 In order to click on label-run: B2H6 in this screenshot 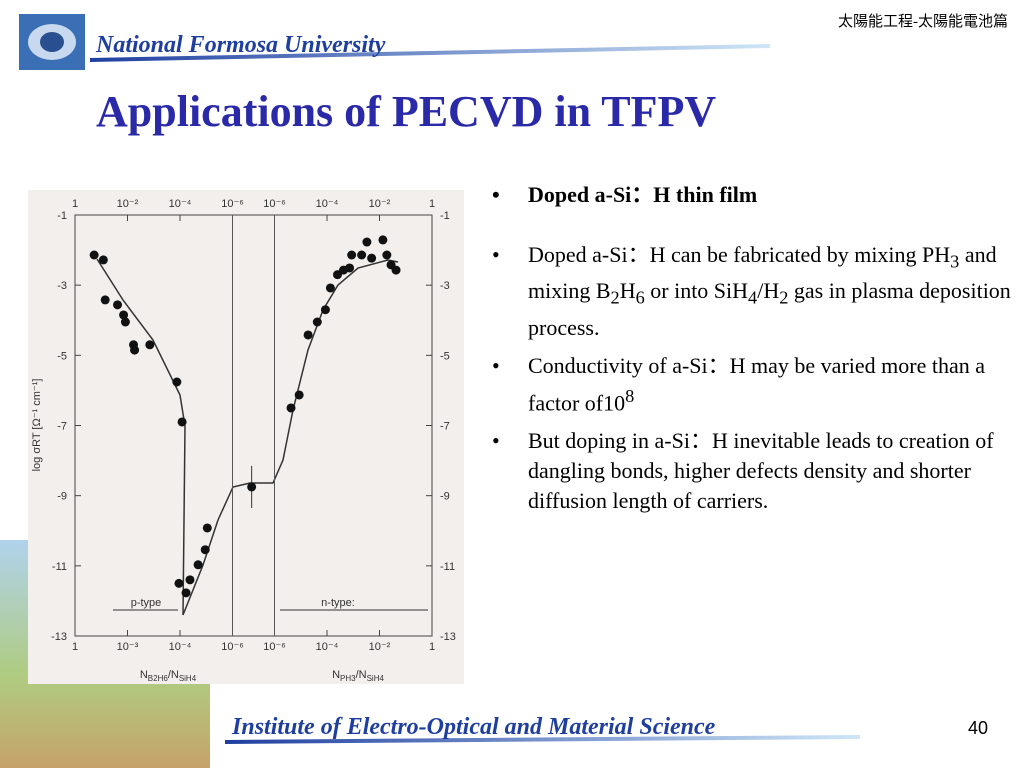, I will do `click(158, 678)`.